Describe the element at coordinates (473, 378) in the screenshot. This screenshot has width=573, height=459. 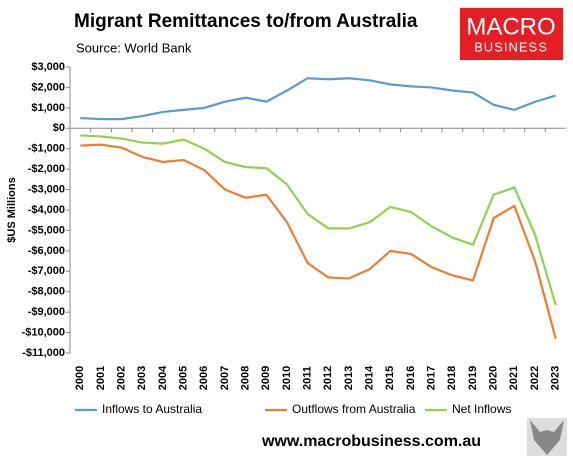
I see `x-tick-label: 2019` at that location.